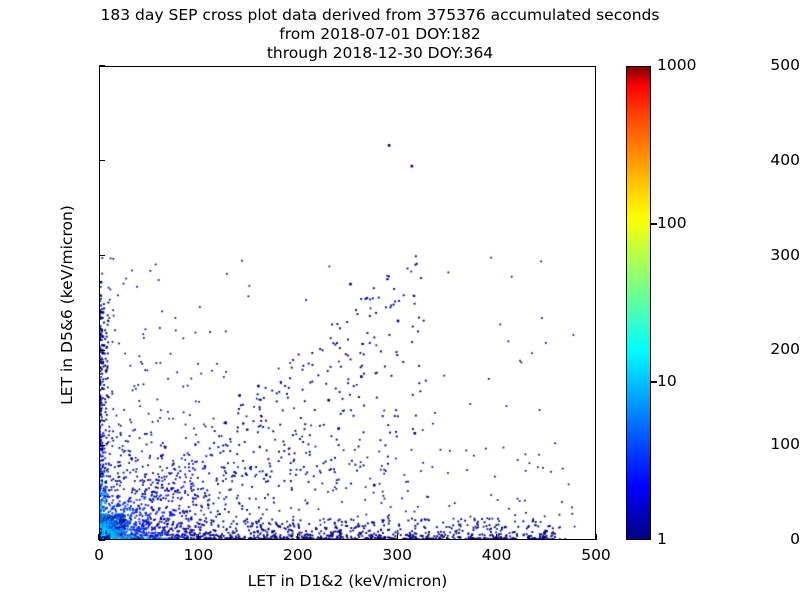 The width and height of the screenshot is (800, 600). I want to click on x-tick-label: 100, so click(198, 555).